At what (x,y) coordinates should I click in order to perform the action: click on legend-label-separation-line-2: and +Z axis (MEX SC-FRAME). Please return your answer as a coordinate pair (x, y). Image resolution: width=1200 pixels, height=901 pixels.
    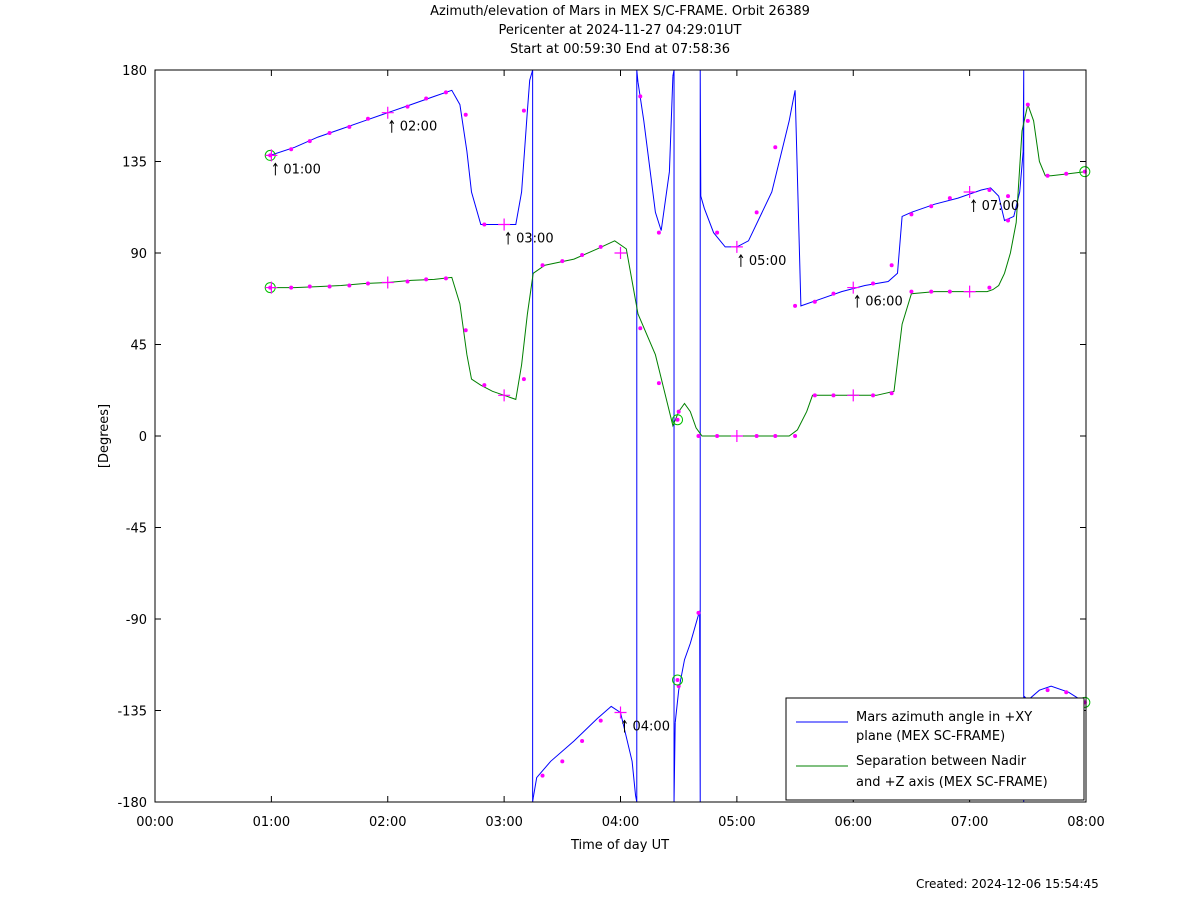
    Looking at the image, I should click on (952, 782).